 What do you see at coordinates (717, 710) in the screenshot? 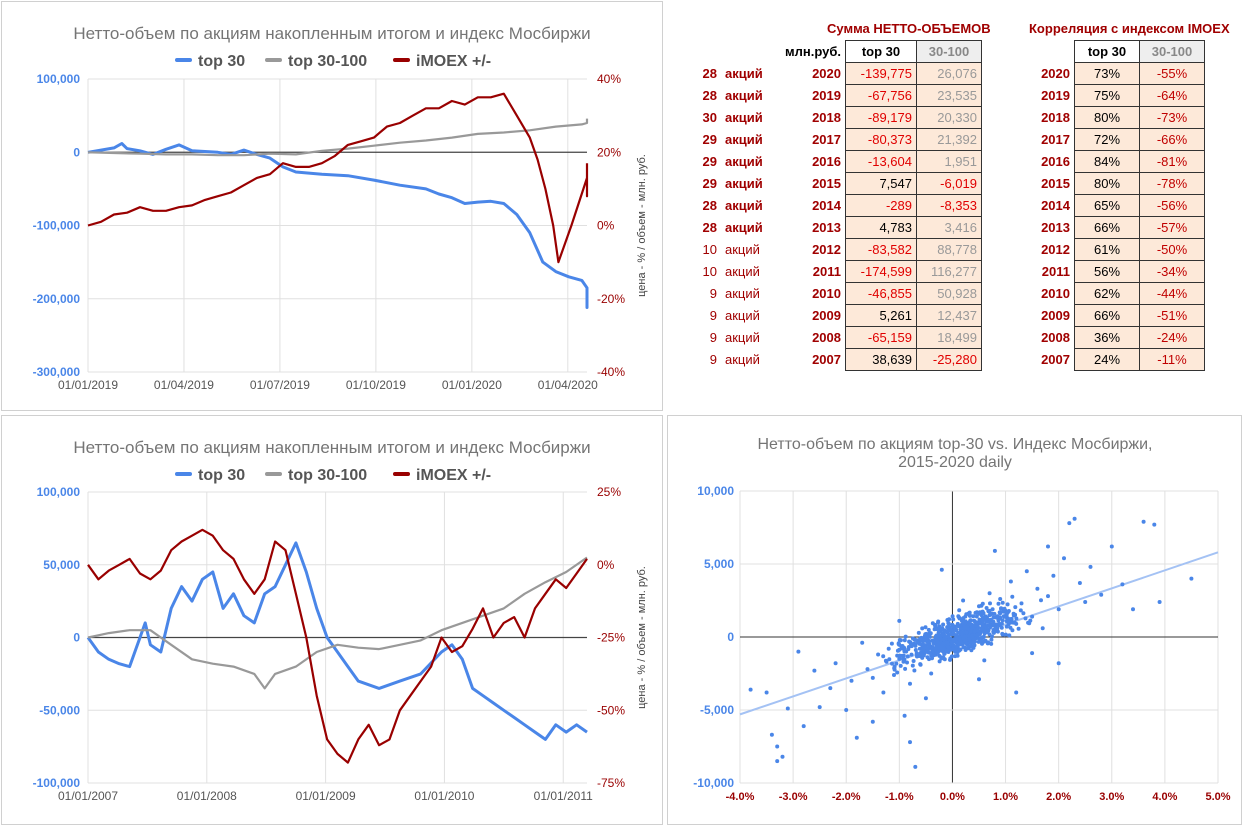
I see `y-tick-label: -5,000` at bounding box center [717, 710].